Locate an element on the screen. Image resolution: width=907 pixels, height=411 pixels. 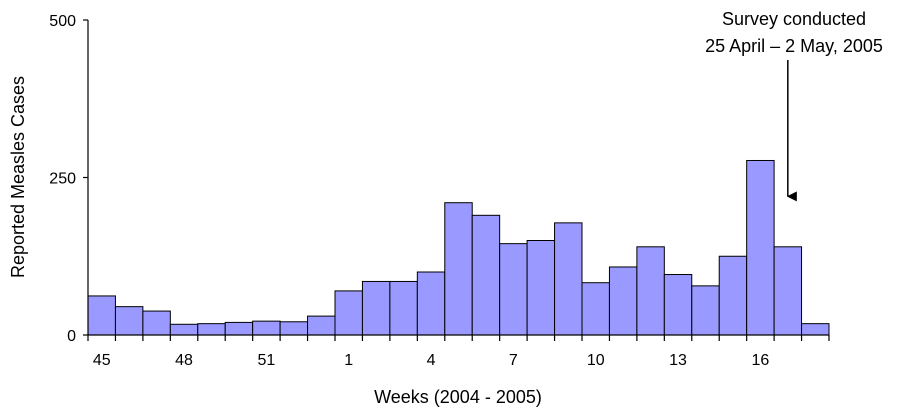
annotation-line-1: Survey conducted is located at coordinates (794, 19).